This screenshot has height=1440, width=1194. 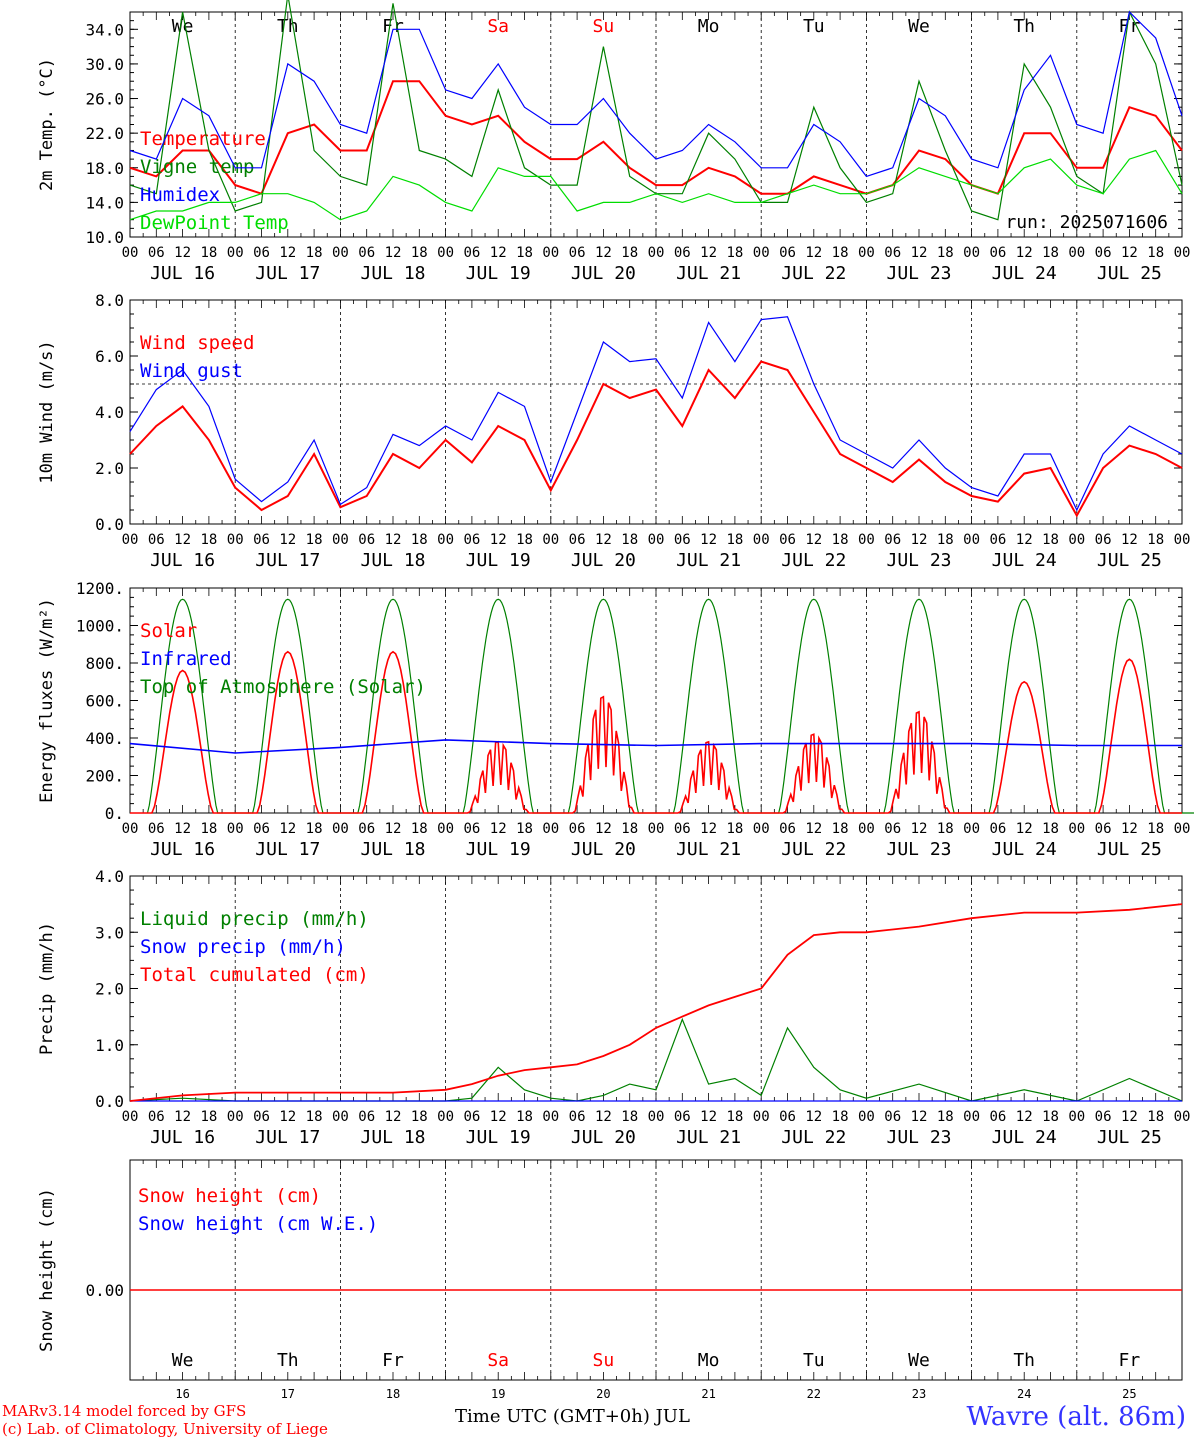 I want to click on y-tick-label: 4.0, so click(x=109, y=876).